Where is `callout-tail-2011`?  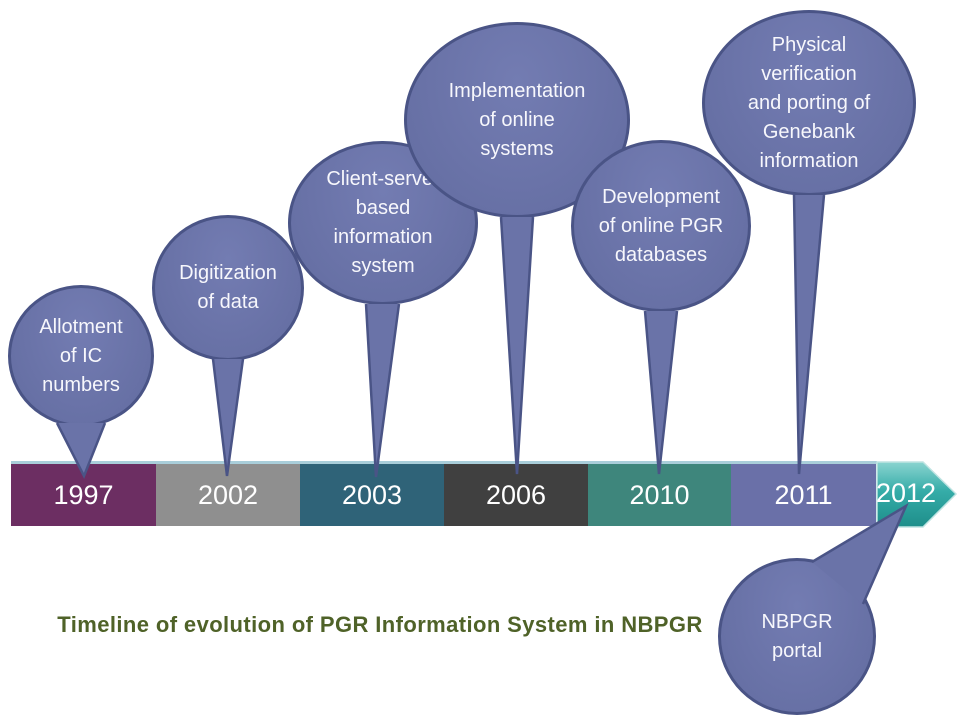 callout-tail-2011 is located at coordinates (809, 334).